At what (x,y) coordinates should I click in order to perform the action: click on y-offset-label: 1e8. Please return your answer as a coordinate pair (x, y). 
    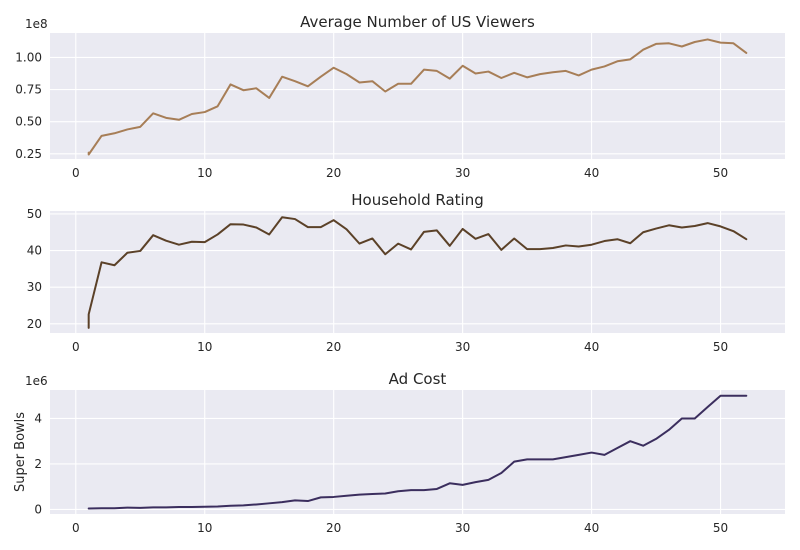
    Looking at the image, I should click on (36, 24).